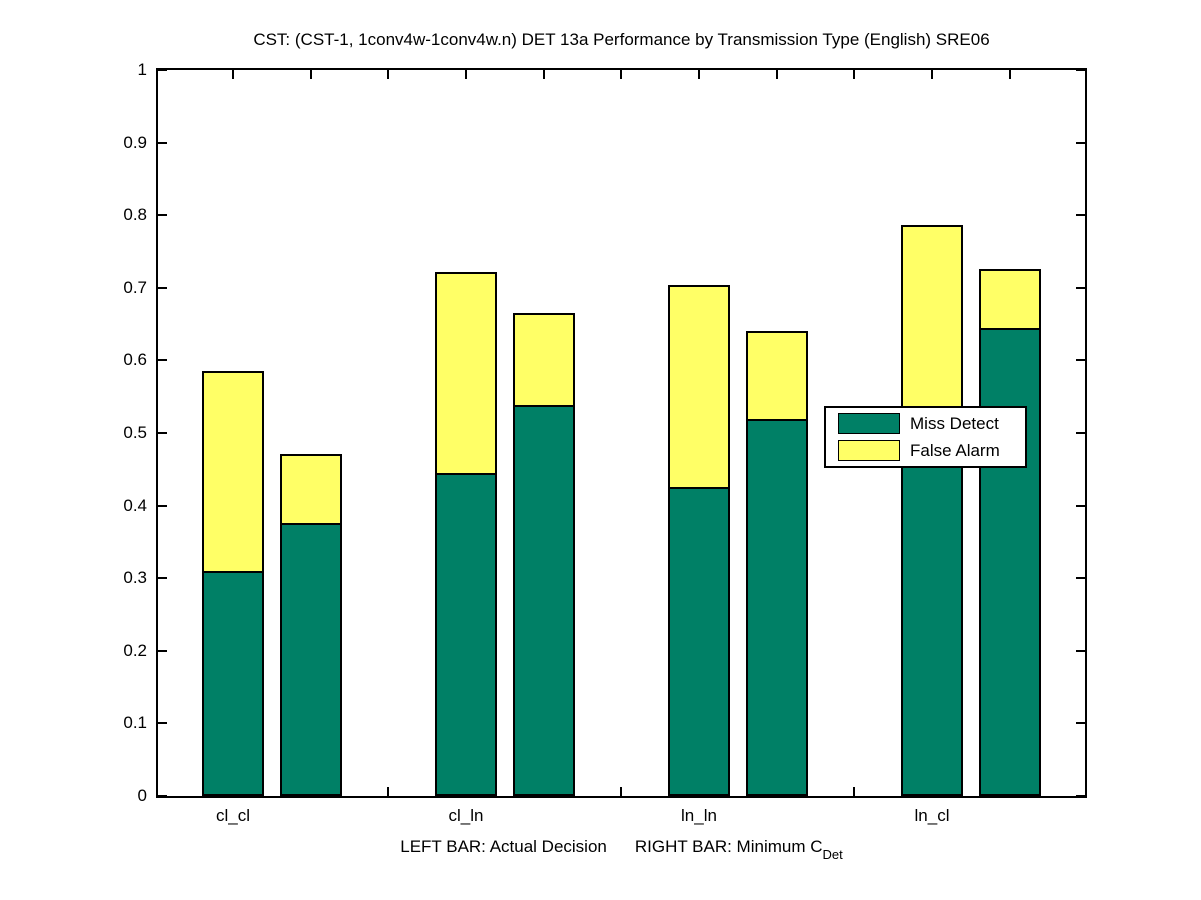 The height and width of the screenshot is (900, 1201). Describe the element at coordinates (1080, 142) in the screenshot. I see `y-tick-right-0.9` at that location.